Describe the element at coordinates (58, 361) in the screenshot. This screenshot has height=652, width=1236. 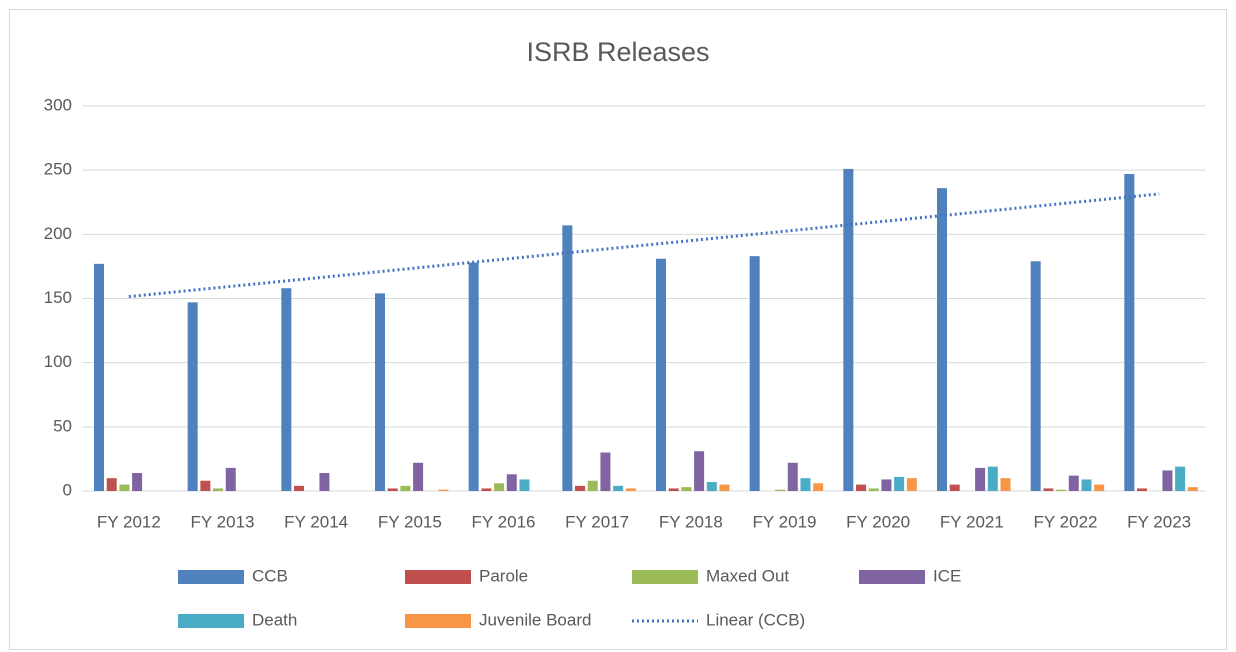
I see `y-tick-label: 100` at that location.